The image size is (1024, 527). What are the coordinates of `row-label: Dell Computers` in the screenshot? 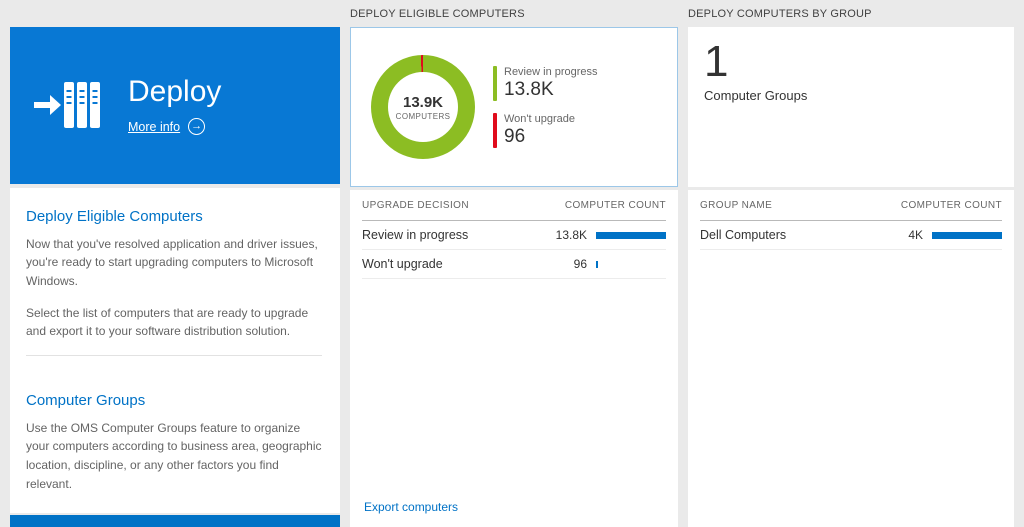 It's located at (743, 235).